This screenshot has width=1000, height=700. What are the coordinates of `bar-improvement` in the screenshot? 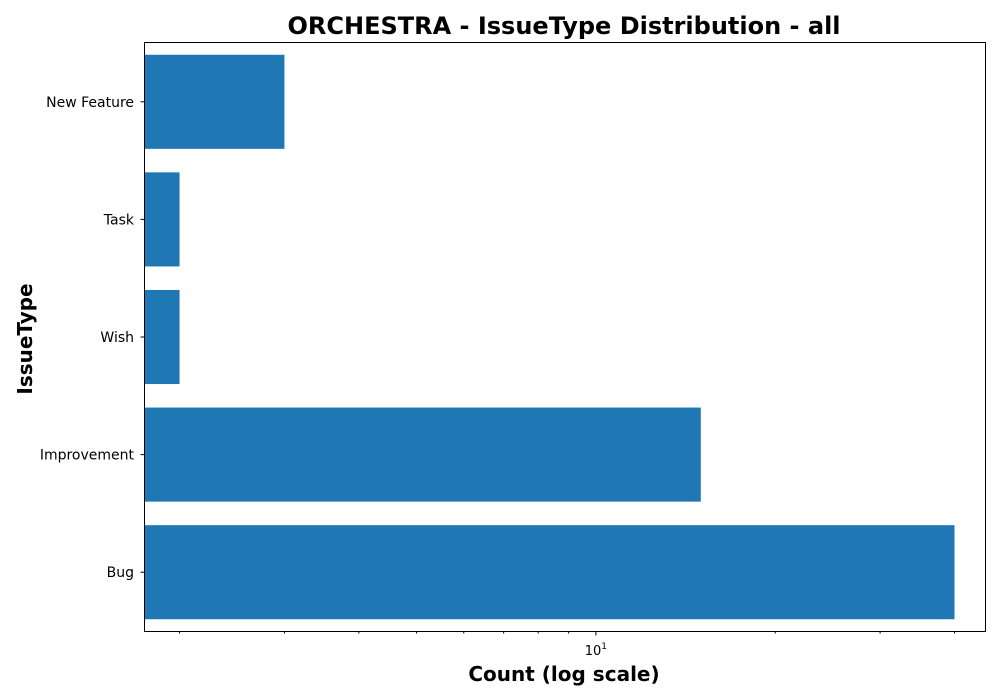 It's located at (423, 454).